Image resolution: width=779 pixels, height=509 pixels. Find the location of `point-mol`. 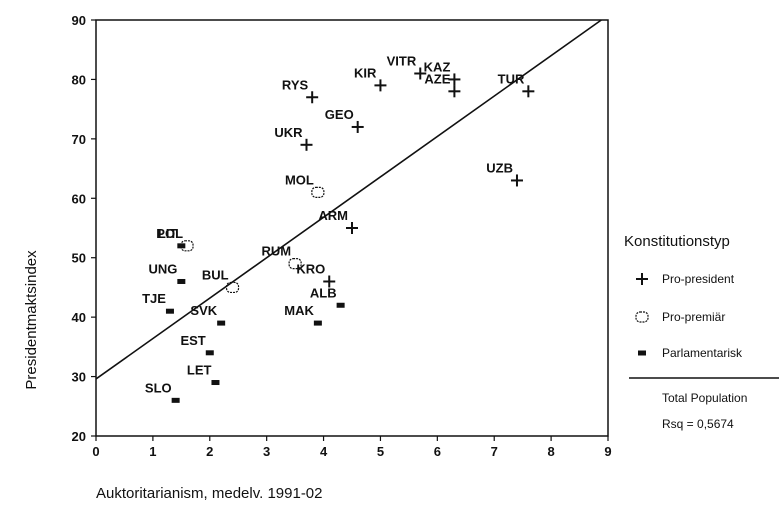

point-mol is located at coordinates (318, 192).